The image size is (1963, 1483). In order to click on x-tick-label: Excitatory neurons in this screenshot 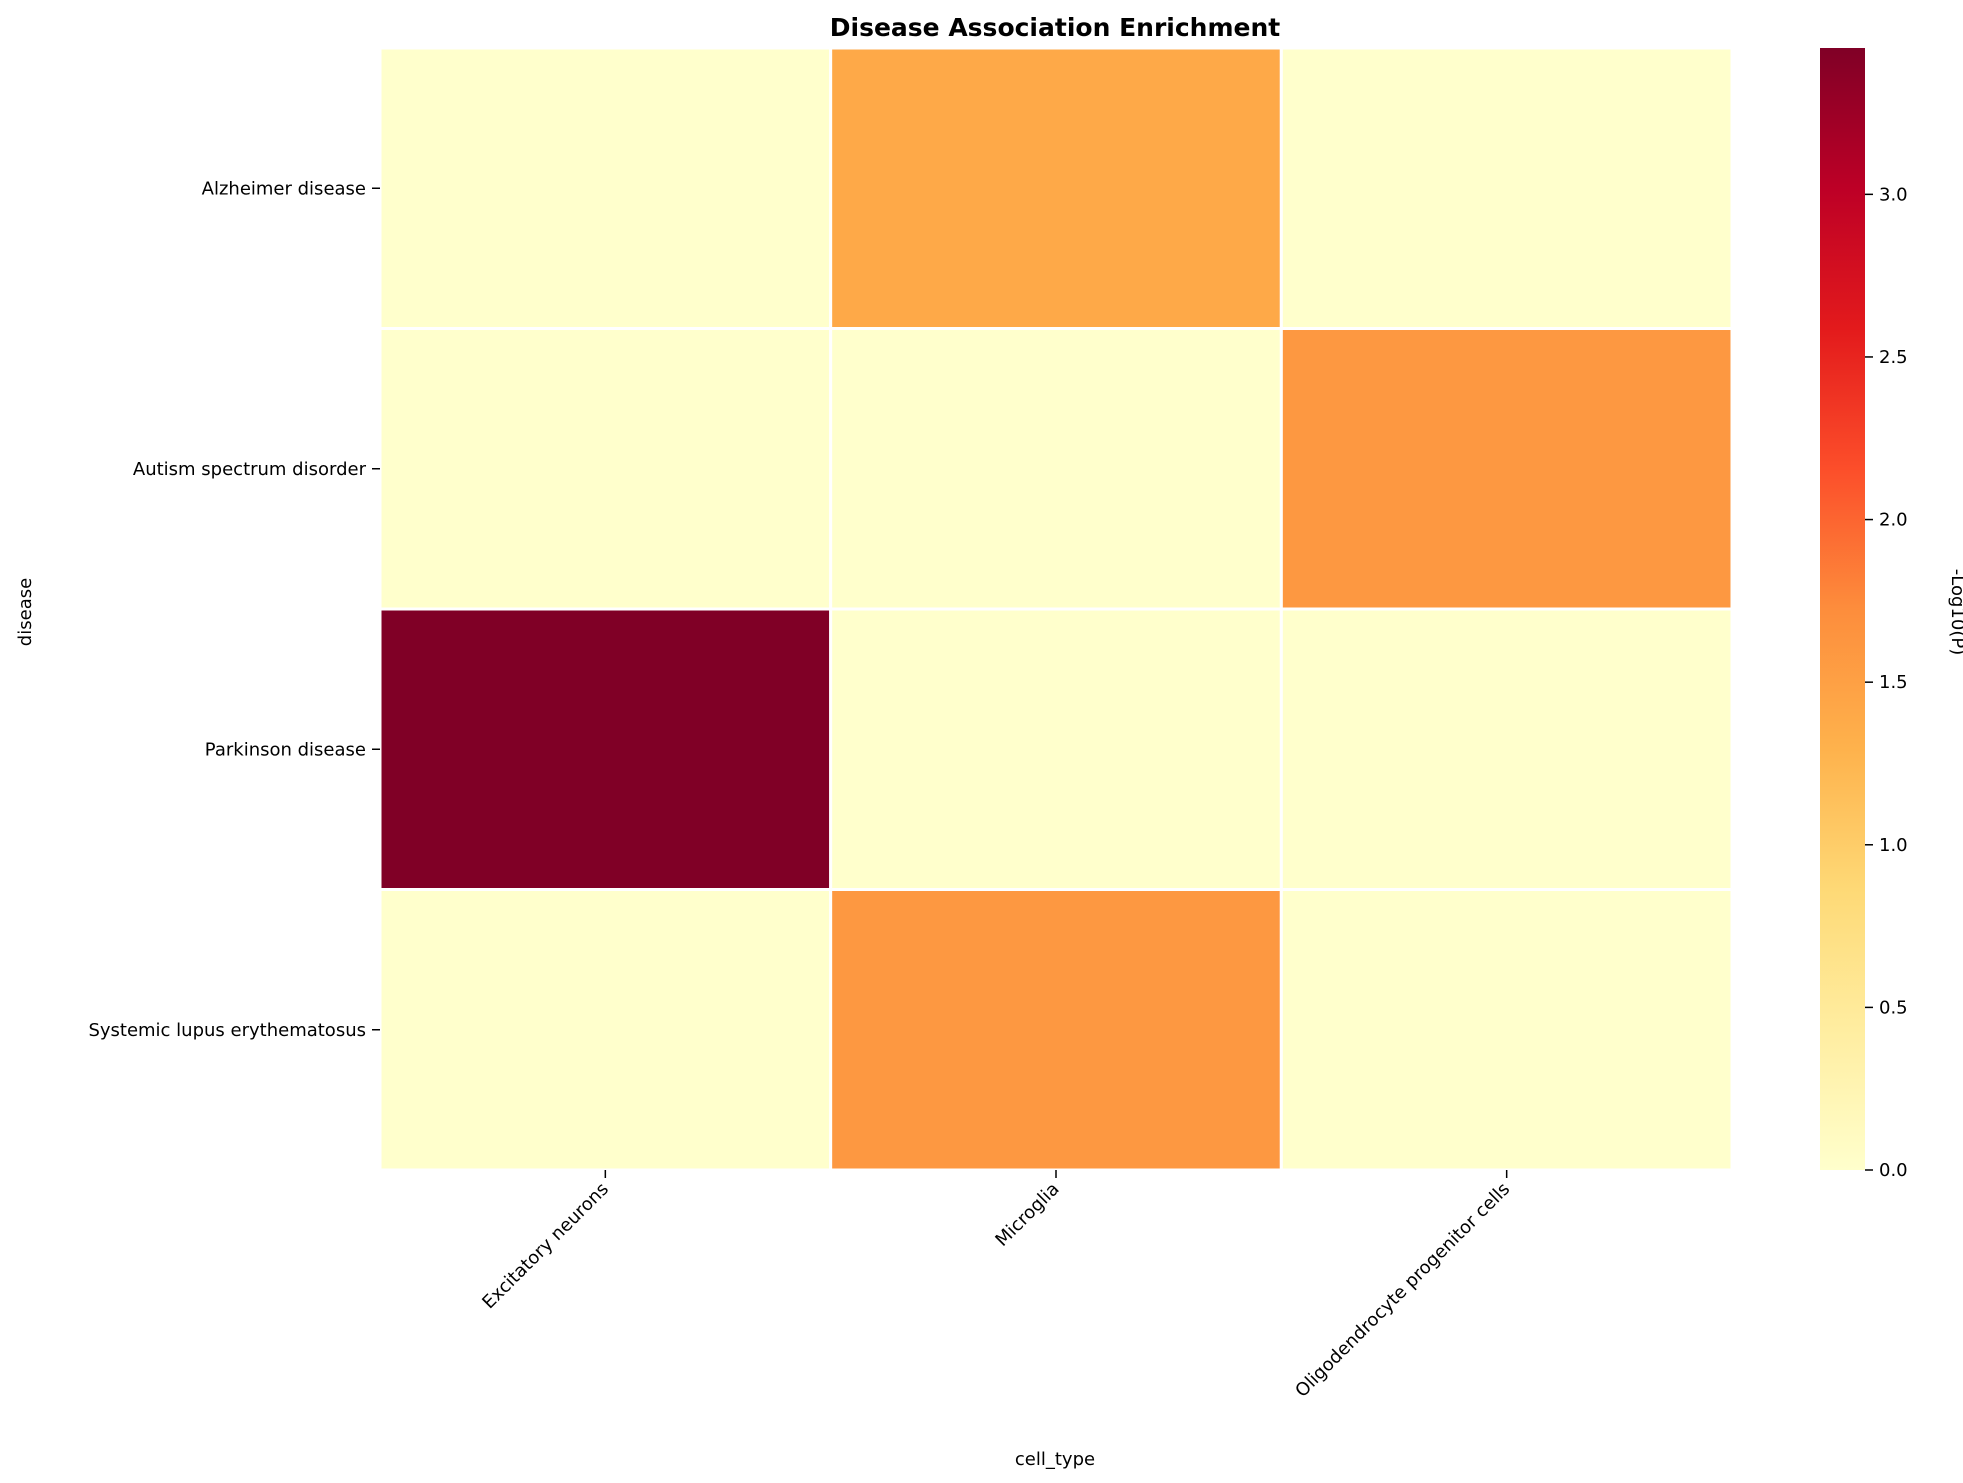, I will do `click(545, 1246)`.